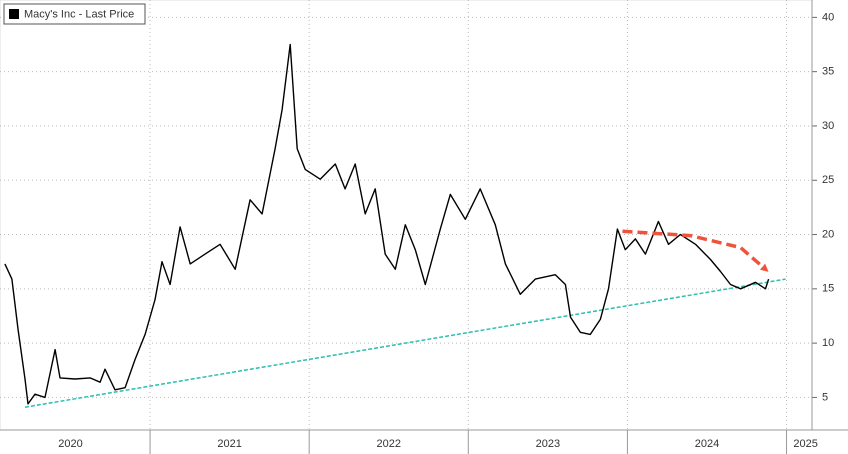  I want to click on y-tick-label: 10, so click(828, 343).